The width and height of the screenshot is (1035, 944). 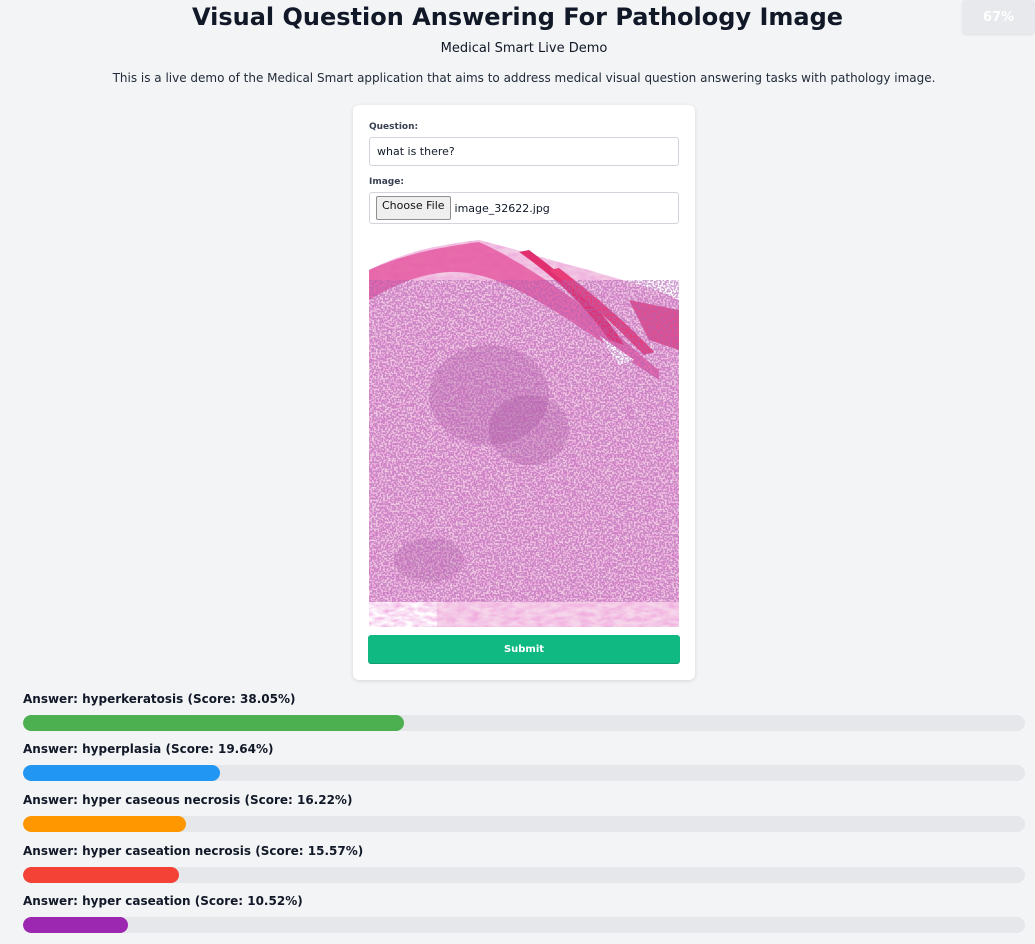 I want to click on answer-score: (Score: 19.64%), so click(x=219, y=749).